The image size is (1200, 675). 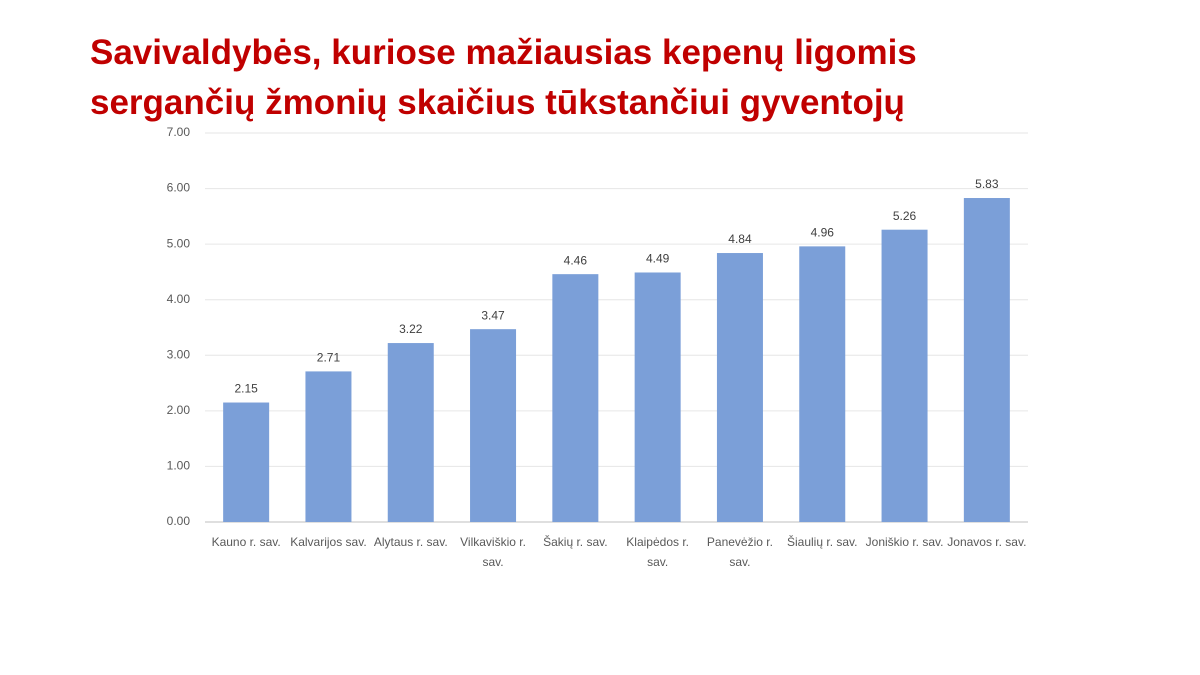 I want to click on x-tick-label: Kalvarijos sav., so click(x=328, y=542).